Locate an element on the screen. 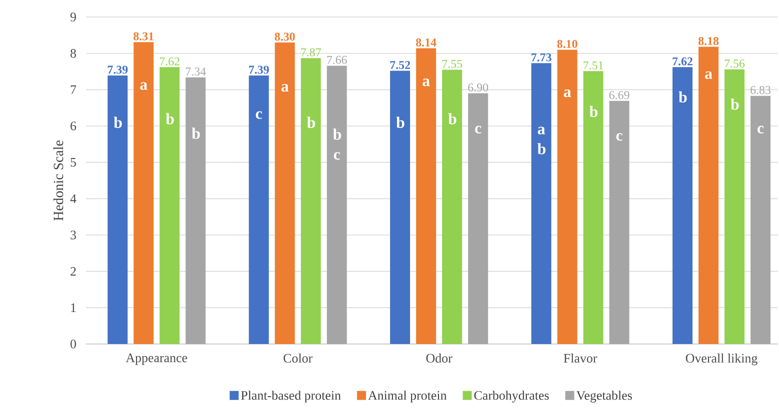  annotation: b c is located at coordinates (337, 144).